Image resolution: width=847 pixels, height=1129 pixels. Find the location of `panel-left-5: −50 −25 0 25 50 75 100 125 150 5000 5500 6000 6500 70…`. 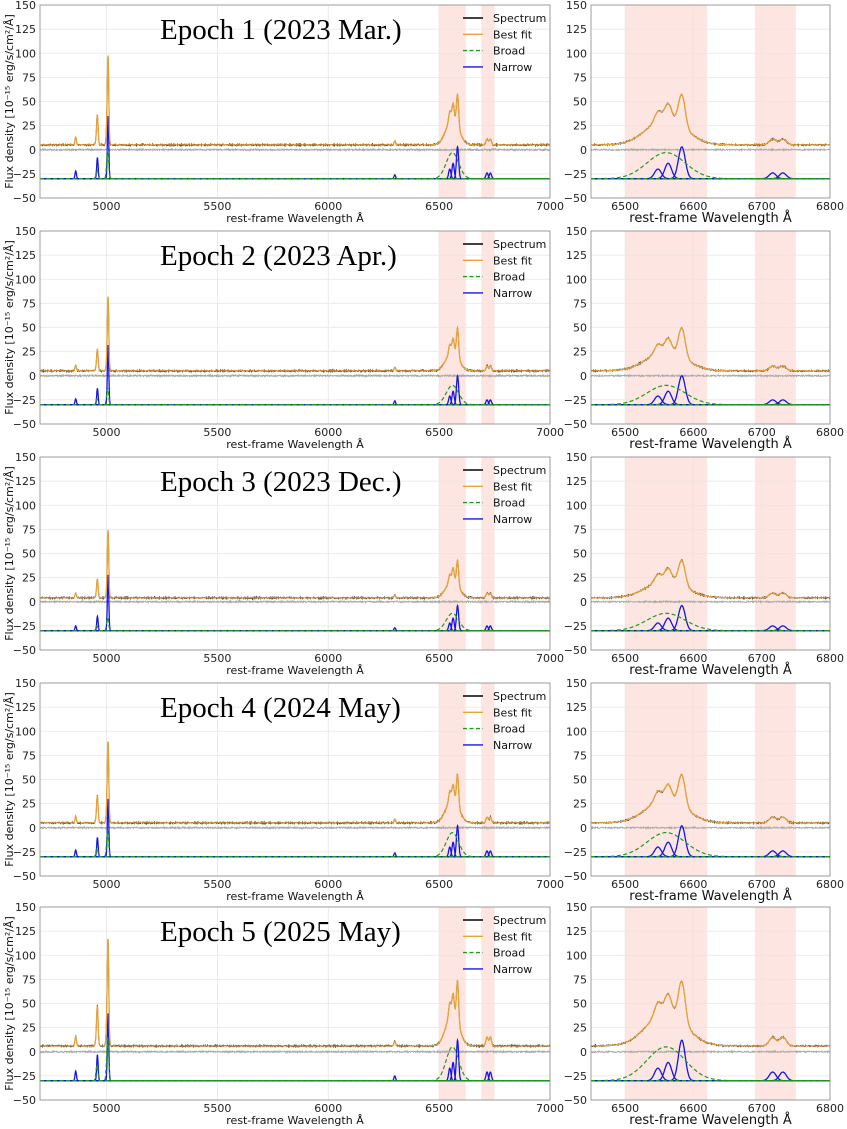

panel-left-5: −50 −25 0 25 50 75 100 125 150 5000 5500 6000 6500 70… is located at coordinates (283, 1014).